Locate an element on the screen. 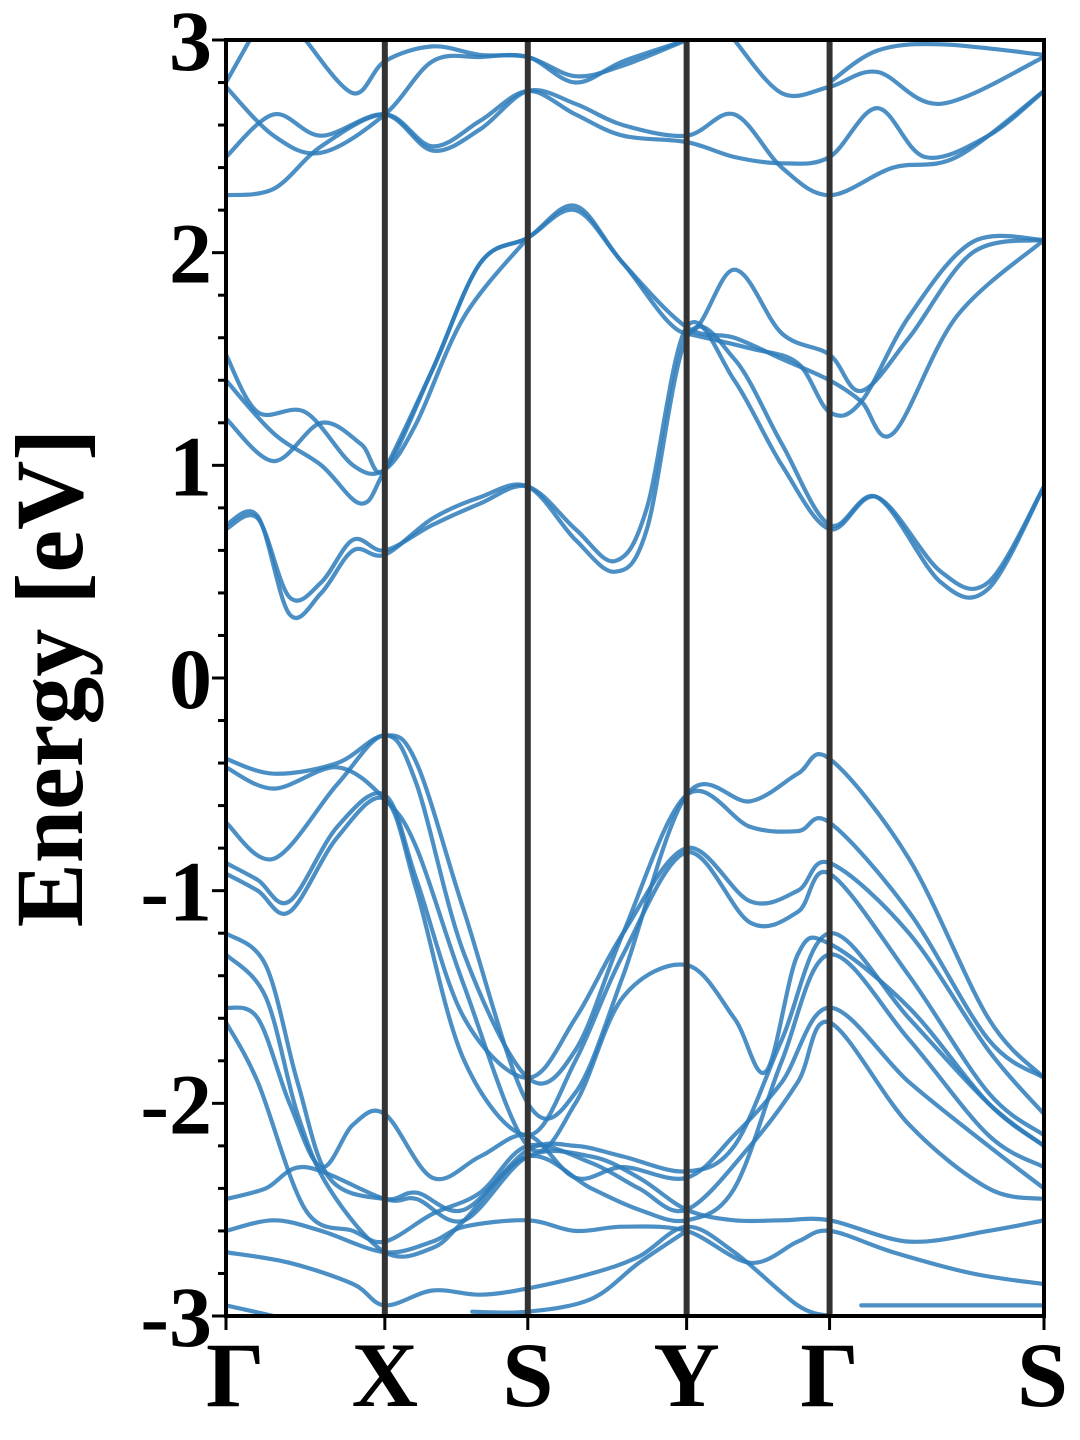 Image resolution: width=1080 pixels, height=1440 pixels. y-axis-label: Energy [eV] is located at coordinates (51, 678).